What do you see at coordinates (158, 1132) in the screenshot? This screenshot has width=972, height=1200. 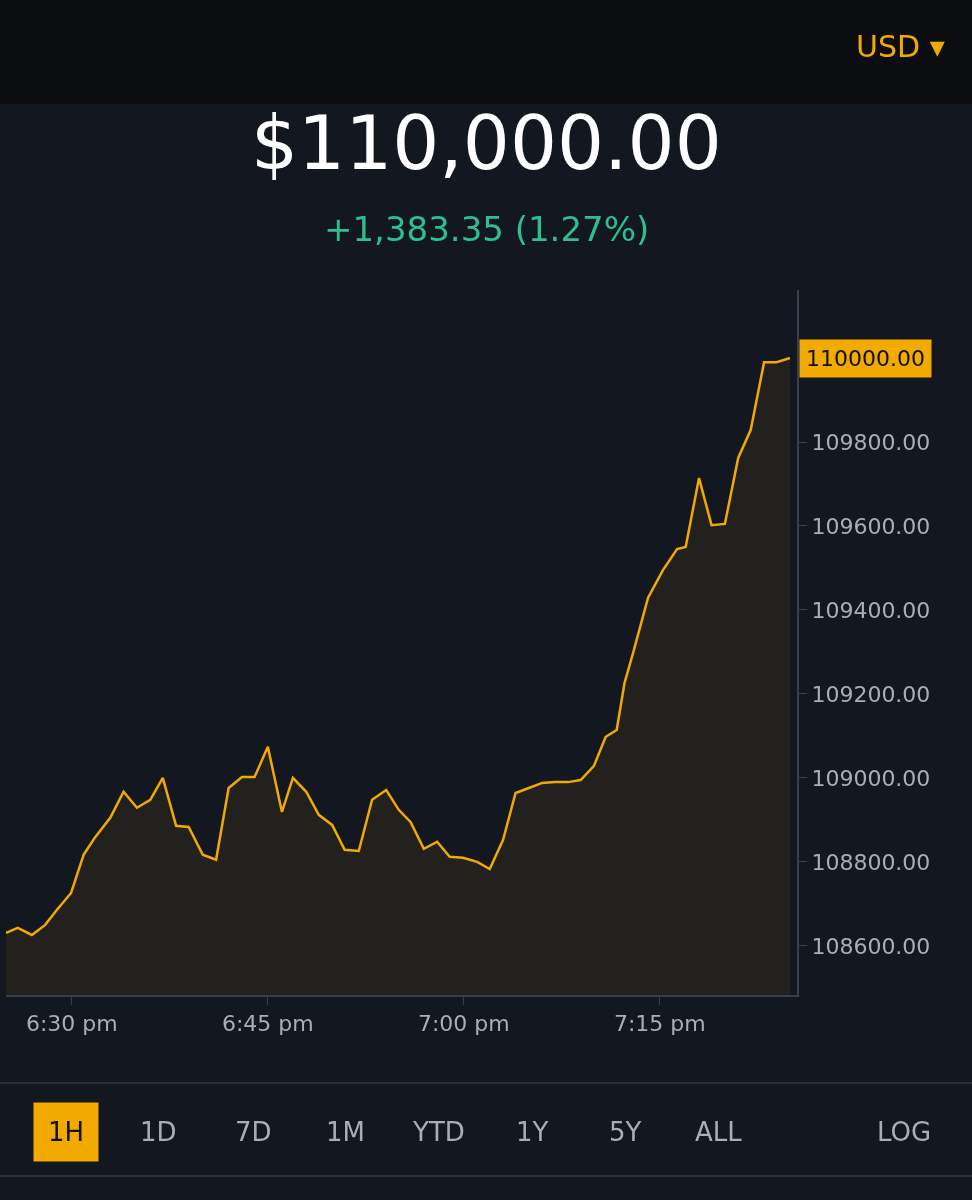 I see `text: 1D` at bounding box center [158, 1132].